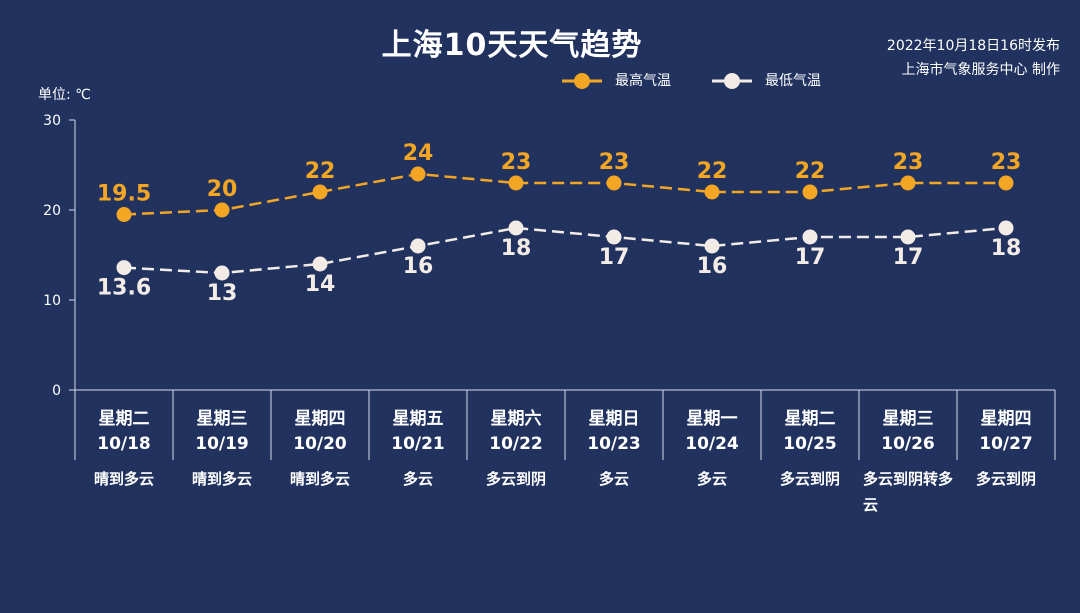 This screenshot has width=1080, height=613. What do you see at coordinates (614, 444) in the screenshot?
I see `x-tick-date: 10/23` at bounding box center [614, 444].